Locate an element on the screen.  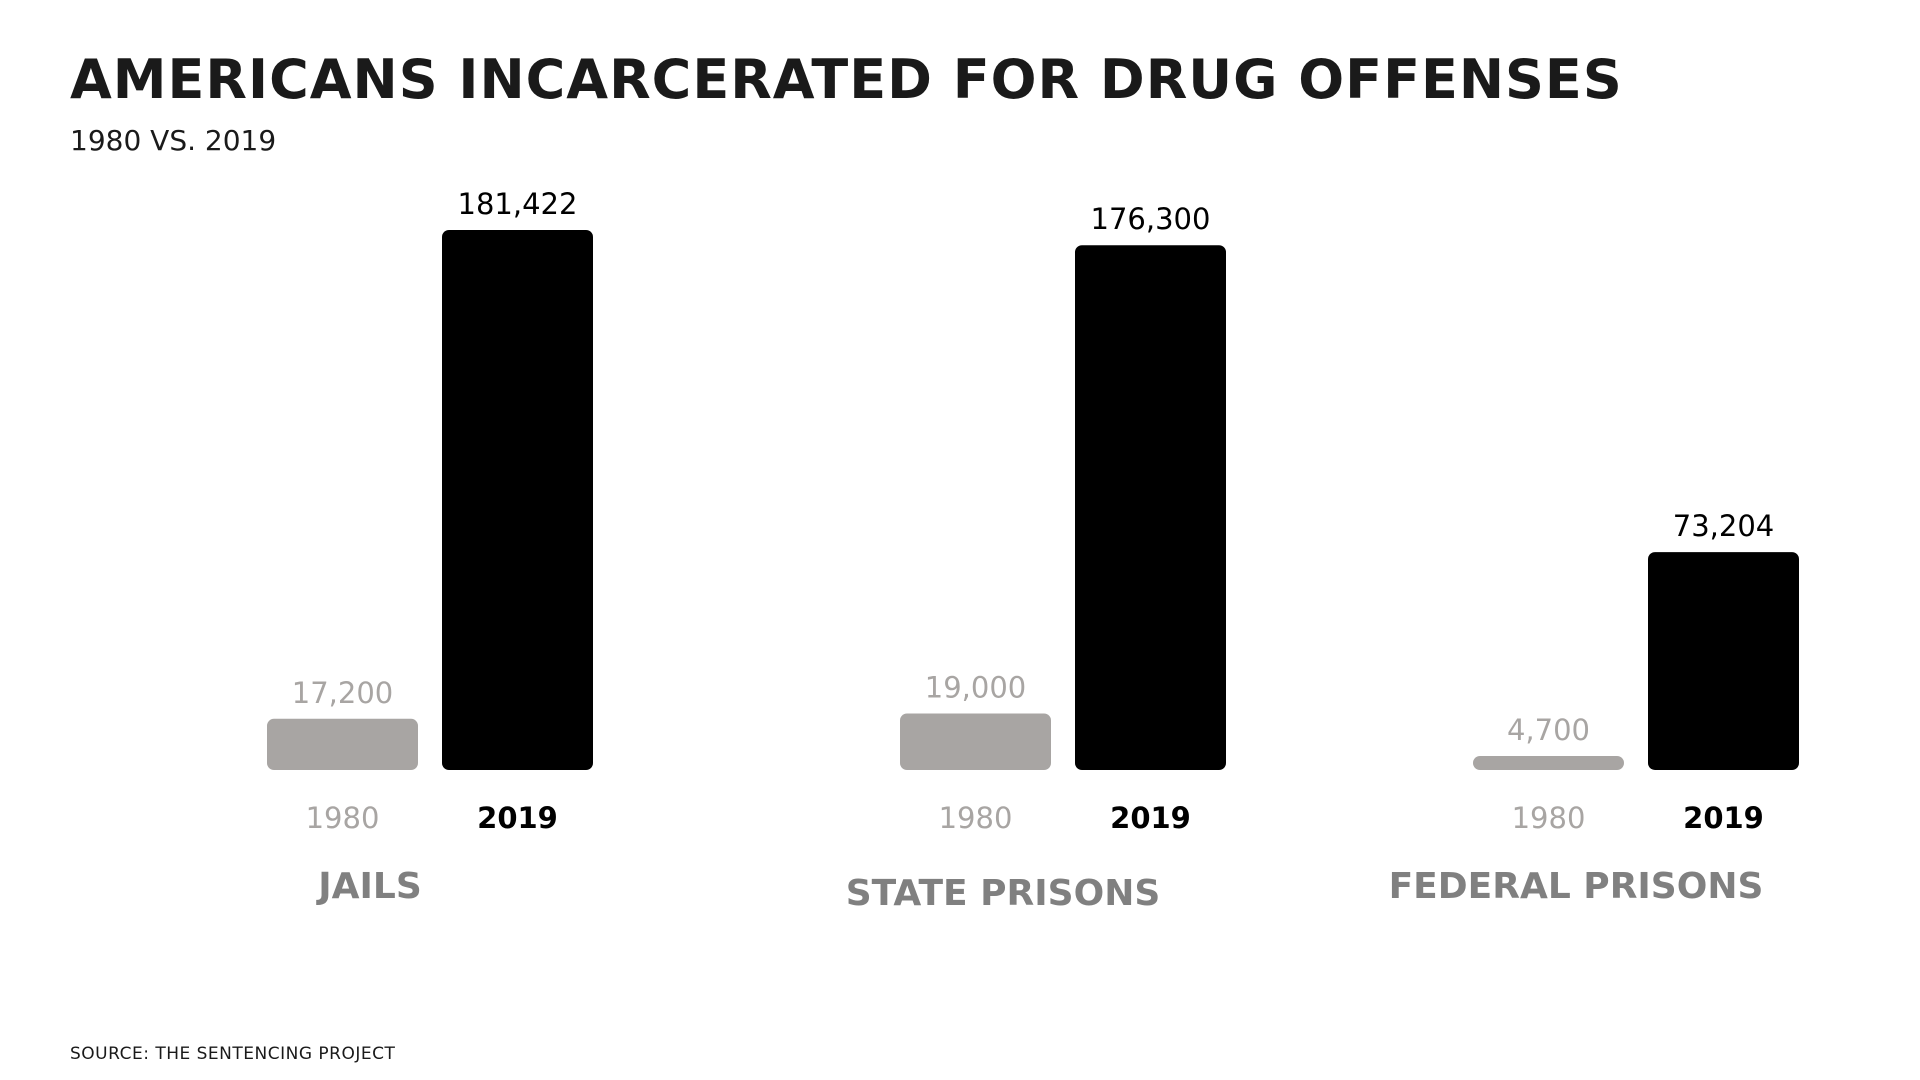
value-label-1980-1: 19,000 is located at coordinates (975, 687).